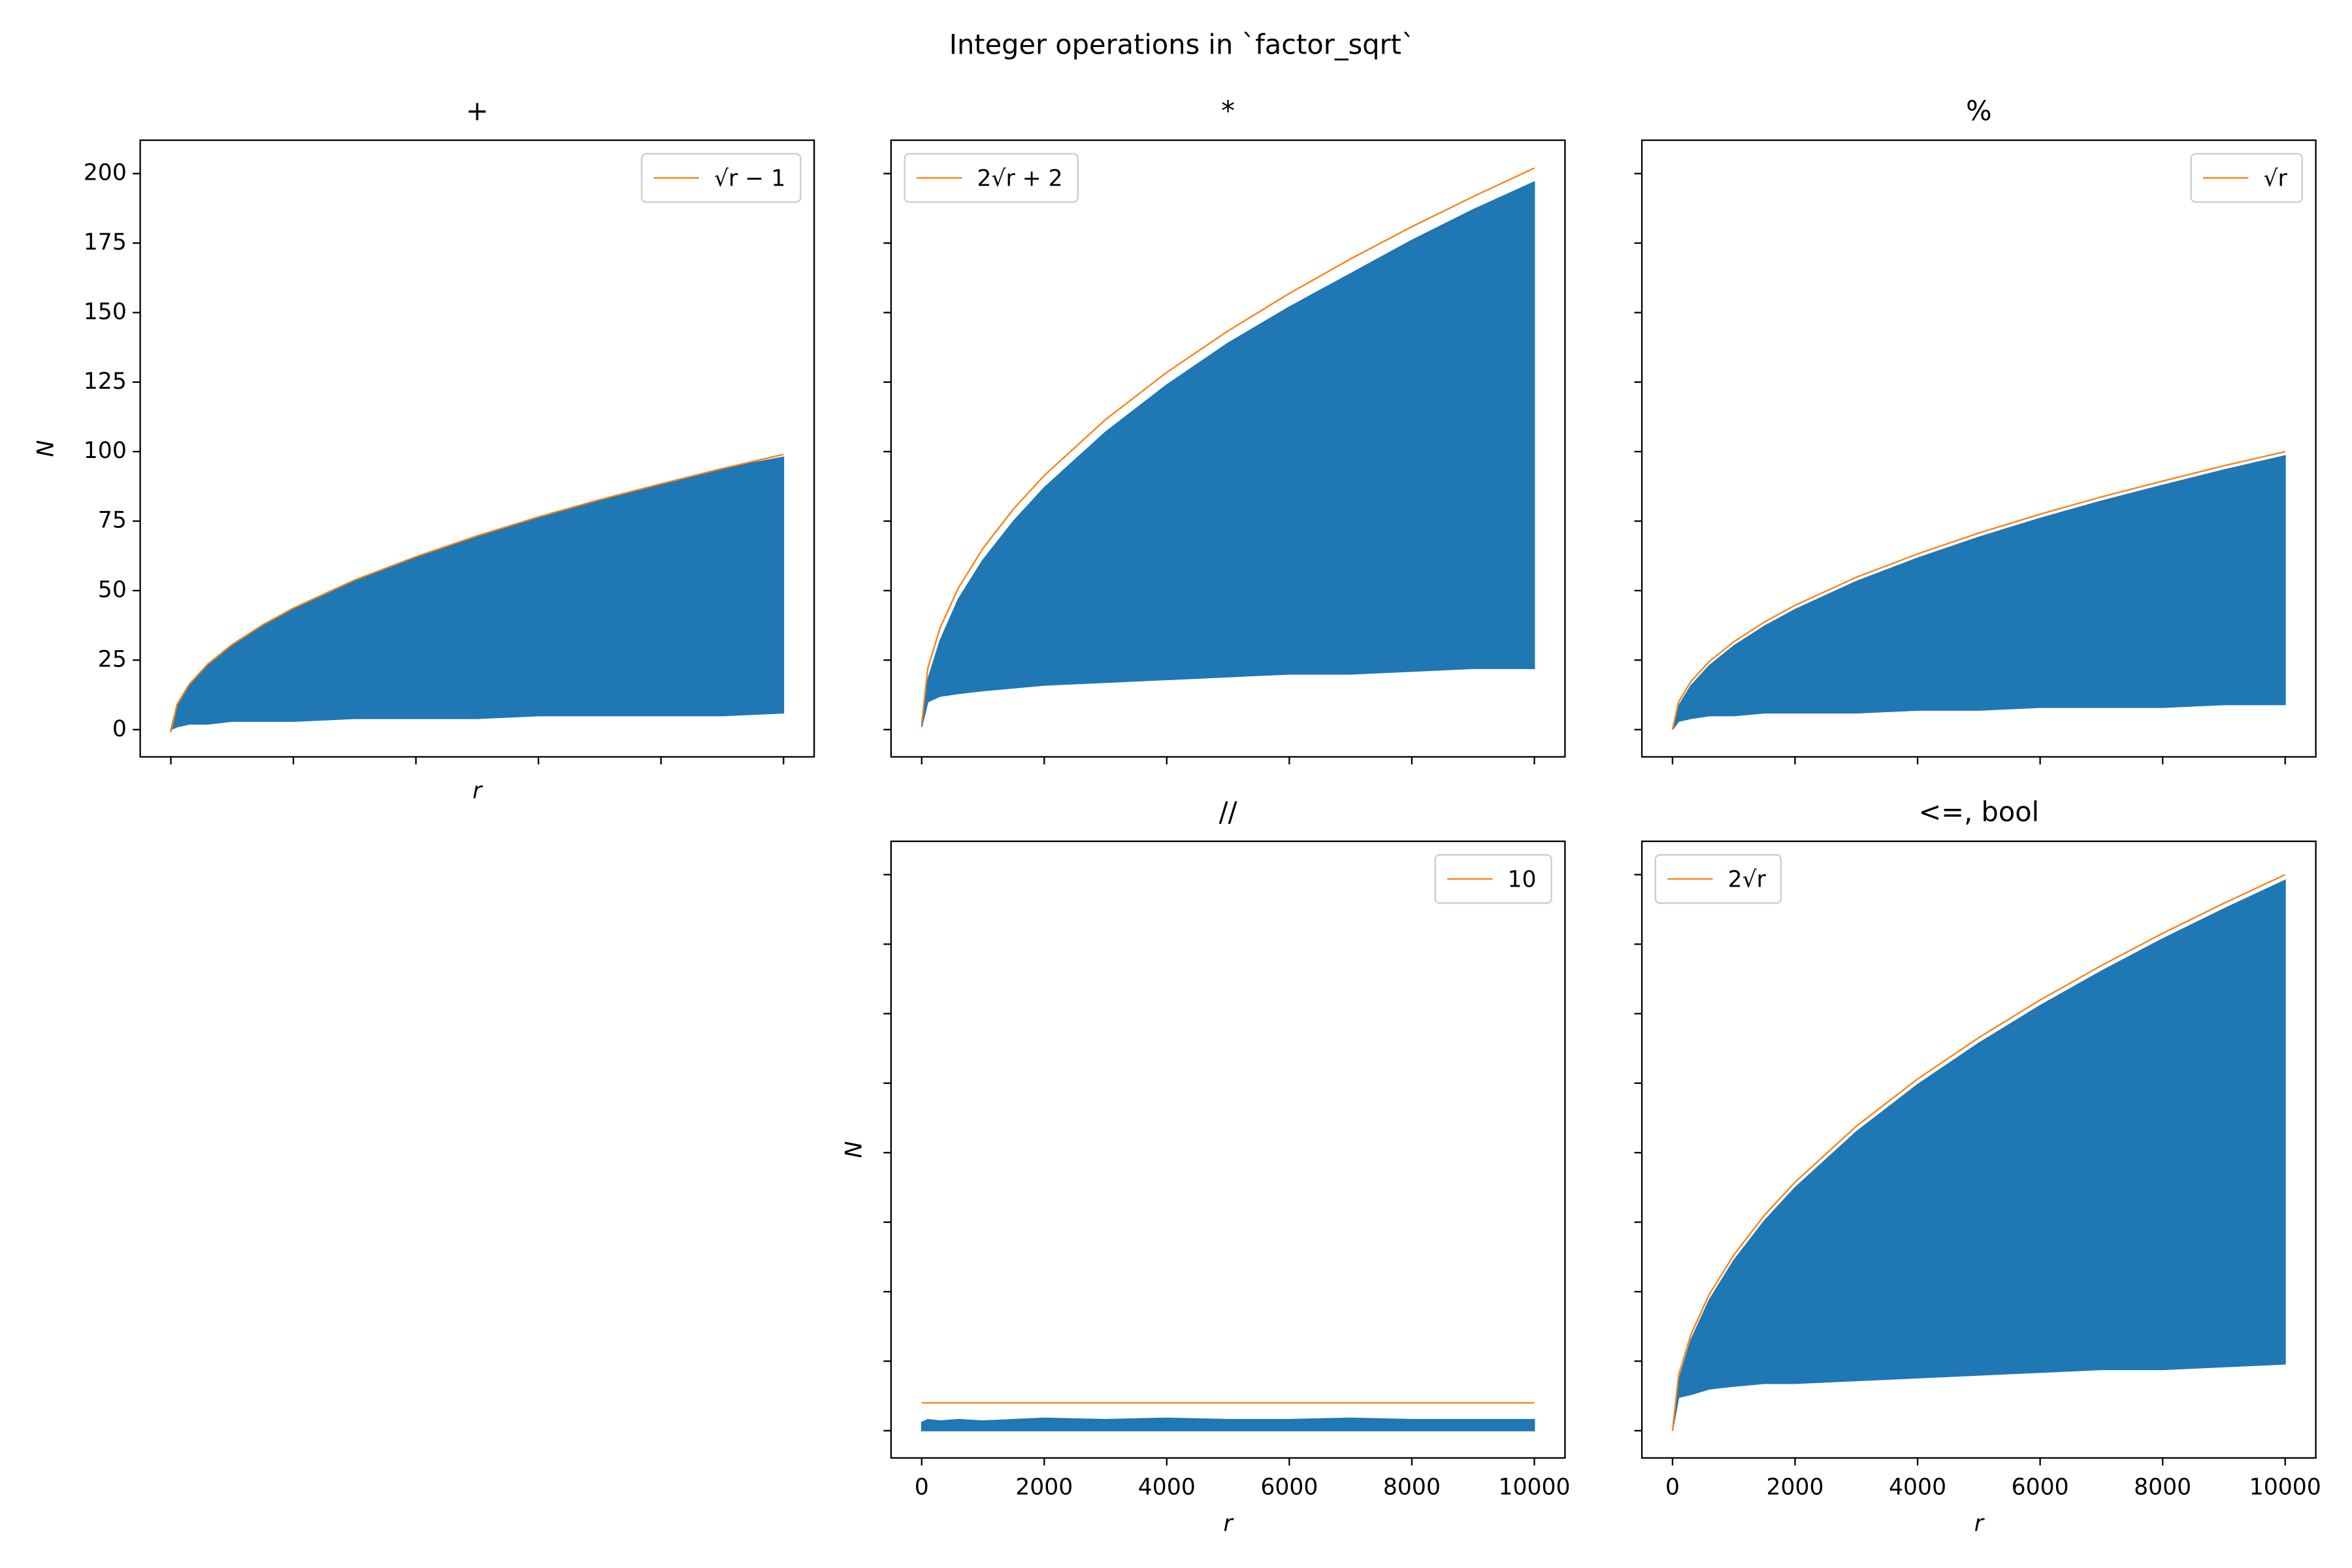  What do you see at coordinates (1019, 179) in the screenshot?
I see `legend-label: 2√r + 2` at bounding box center [1019, 179].